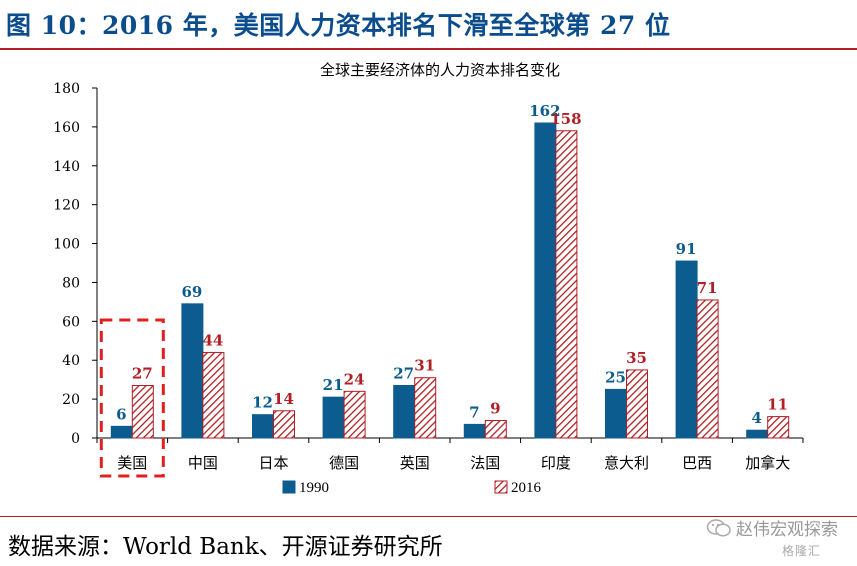  Describe the element at coordinates (626, 463) in the screenshot. I see `x-category-label: 意大利` at that location.